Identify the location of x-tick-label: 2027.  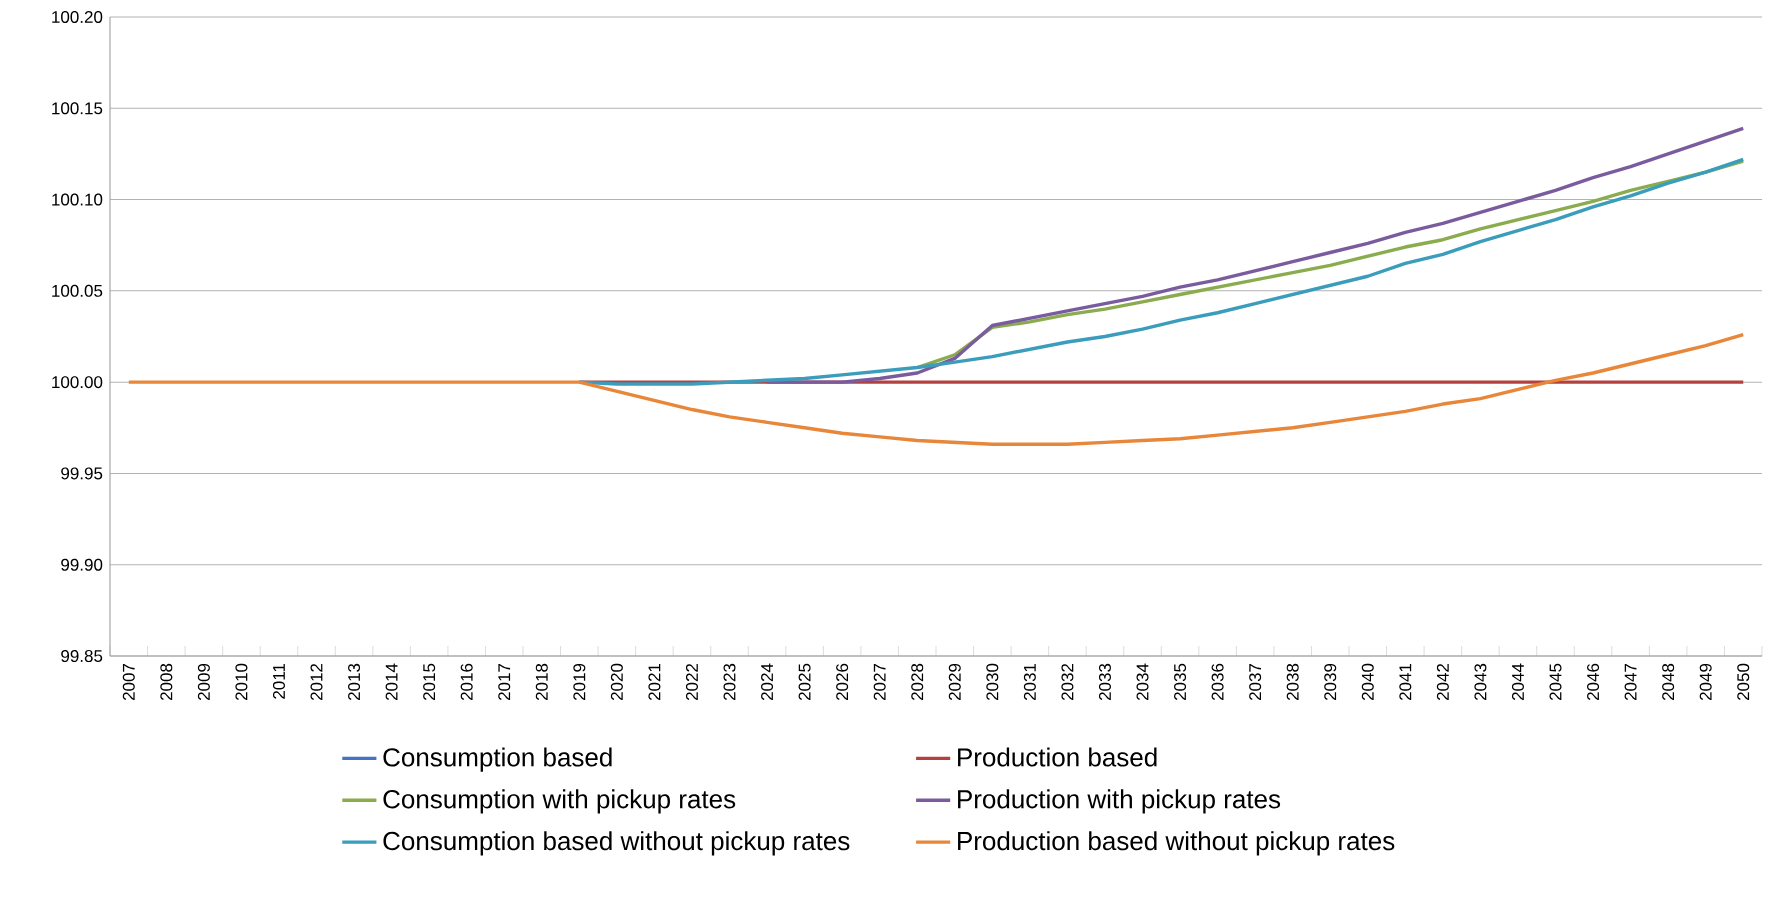
(879, 682).